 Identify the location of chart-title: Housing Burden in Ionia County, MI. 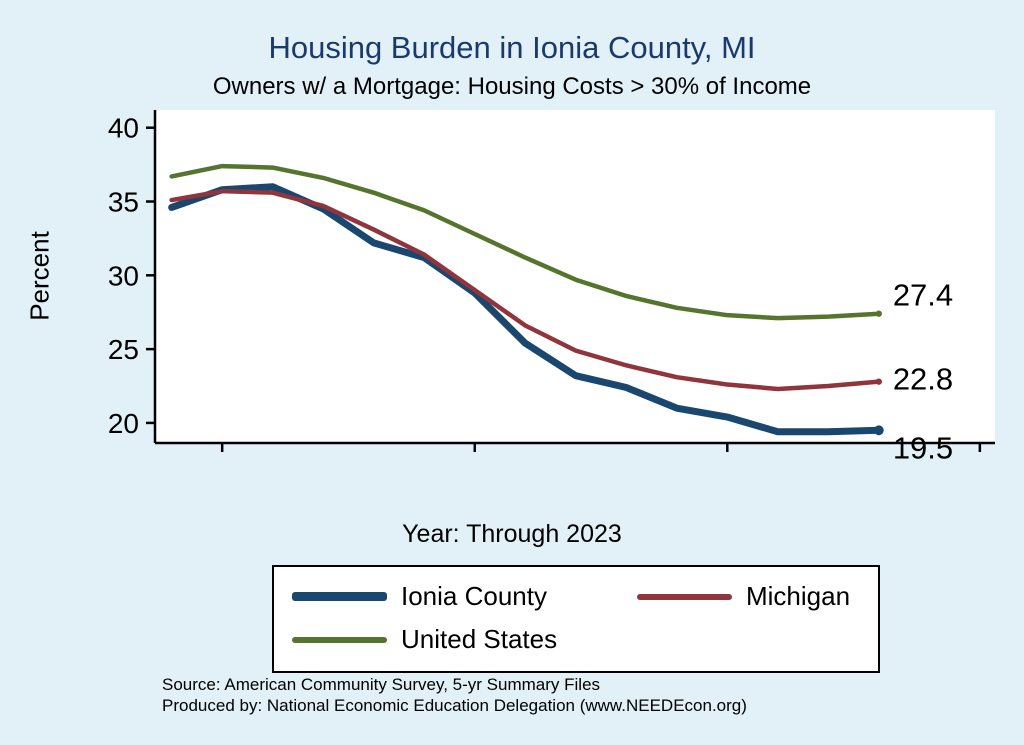
(512, 47).